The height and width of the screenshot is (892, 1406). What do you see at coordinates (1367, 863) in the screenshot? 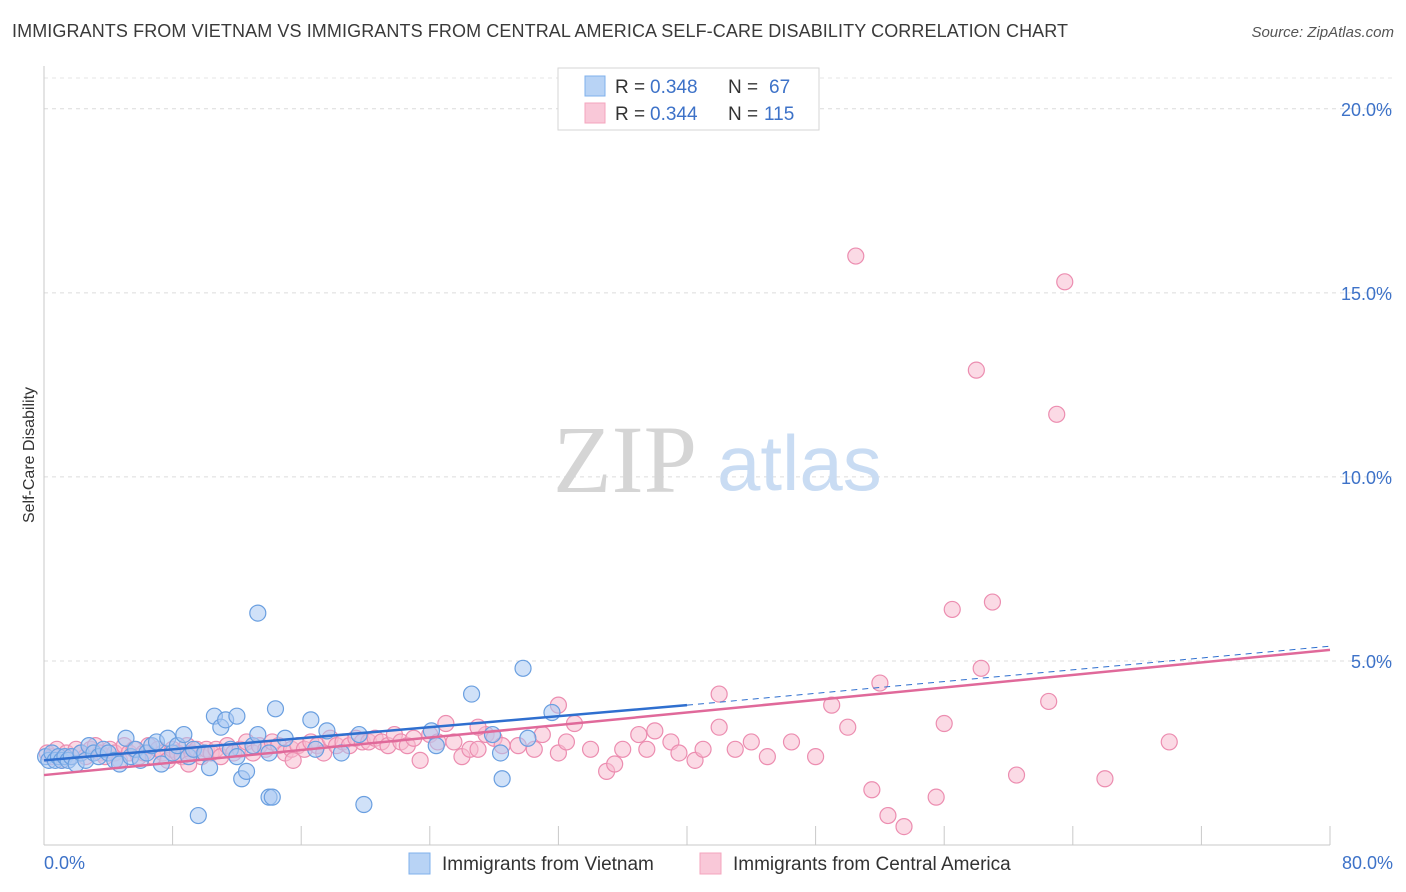
I see `x-tick-label: 80.0%` at bounding box center [1367, 863].